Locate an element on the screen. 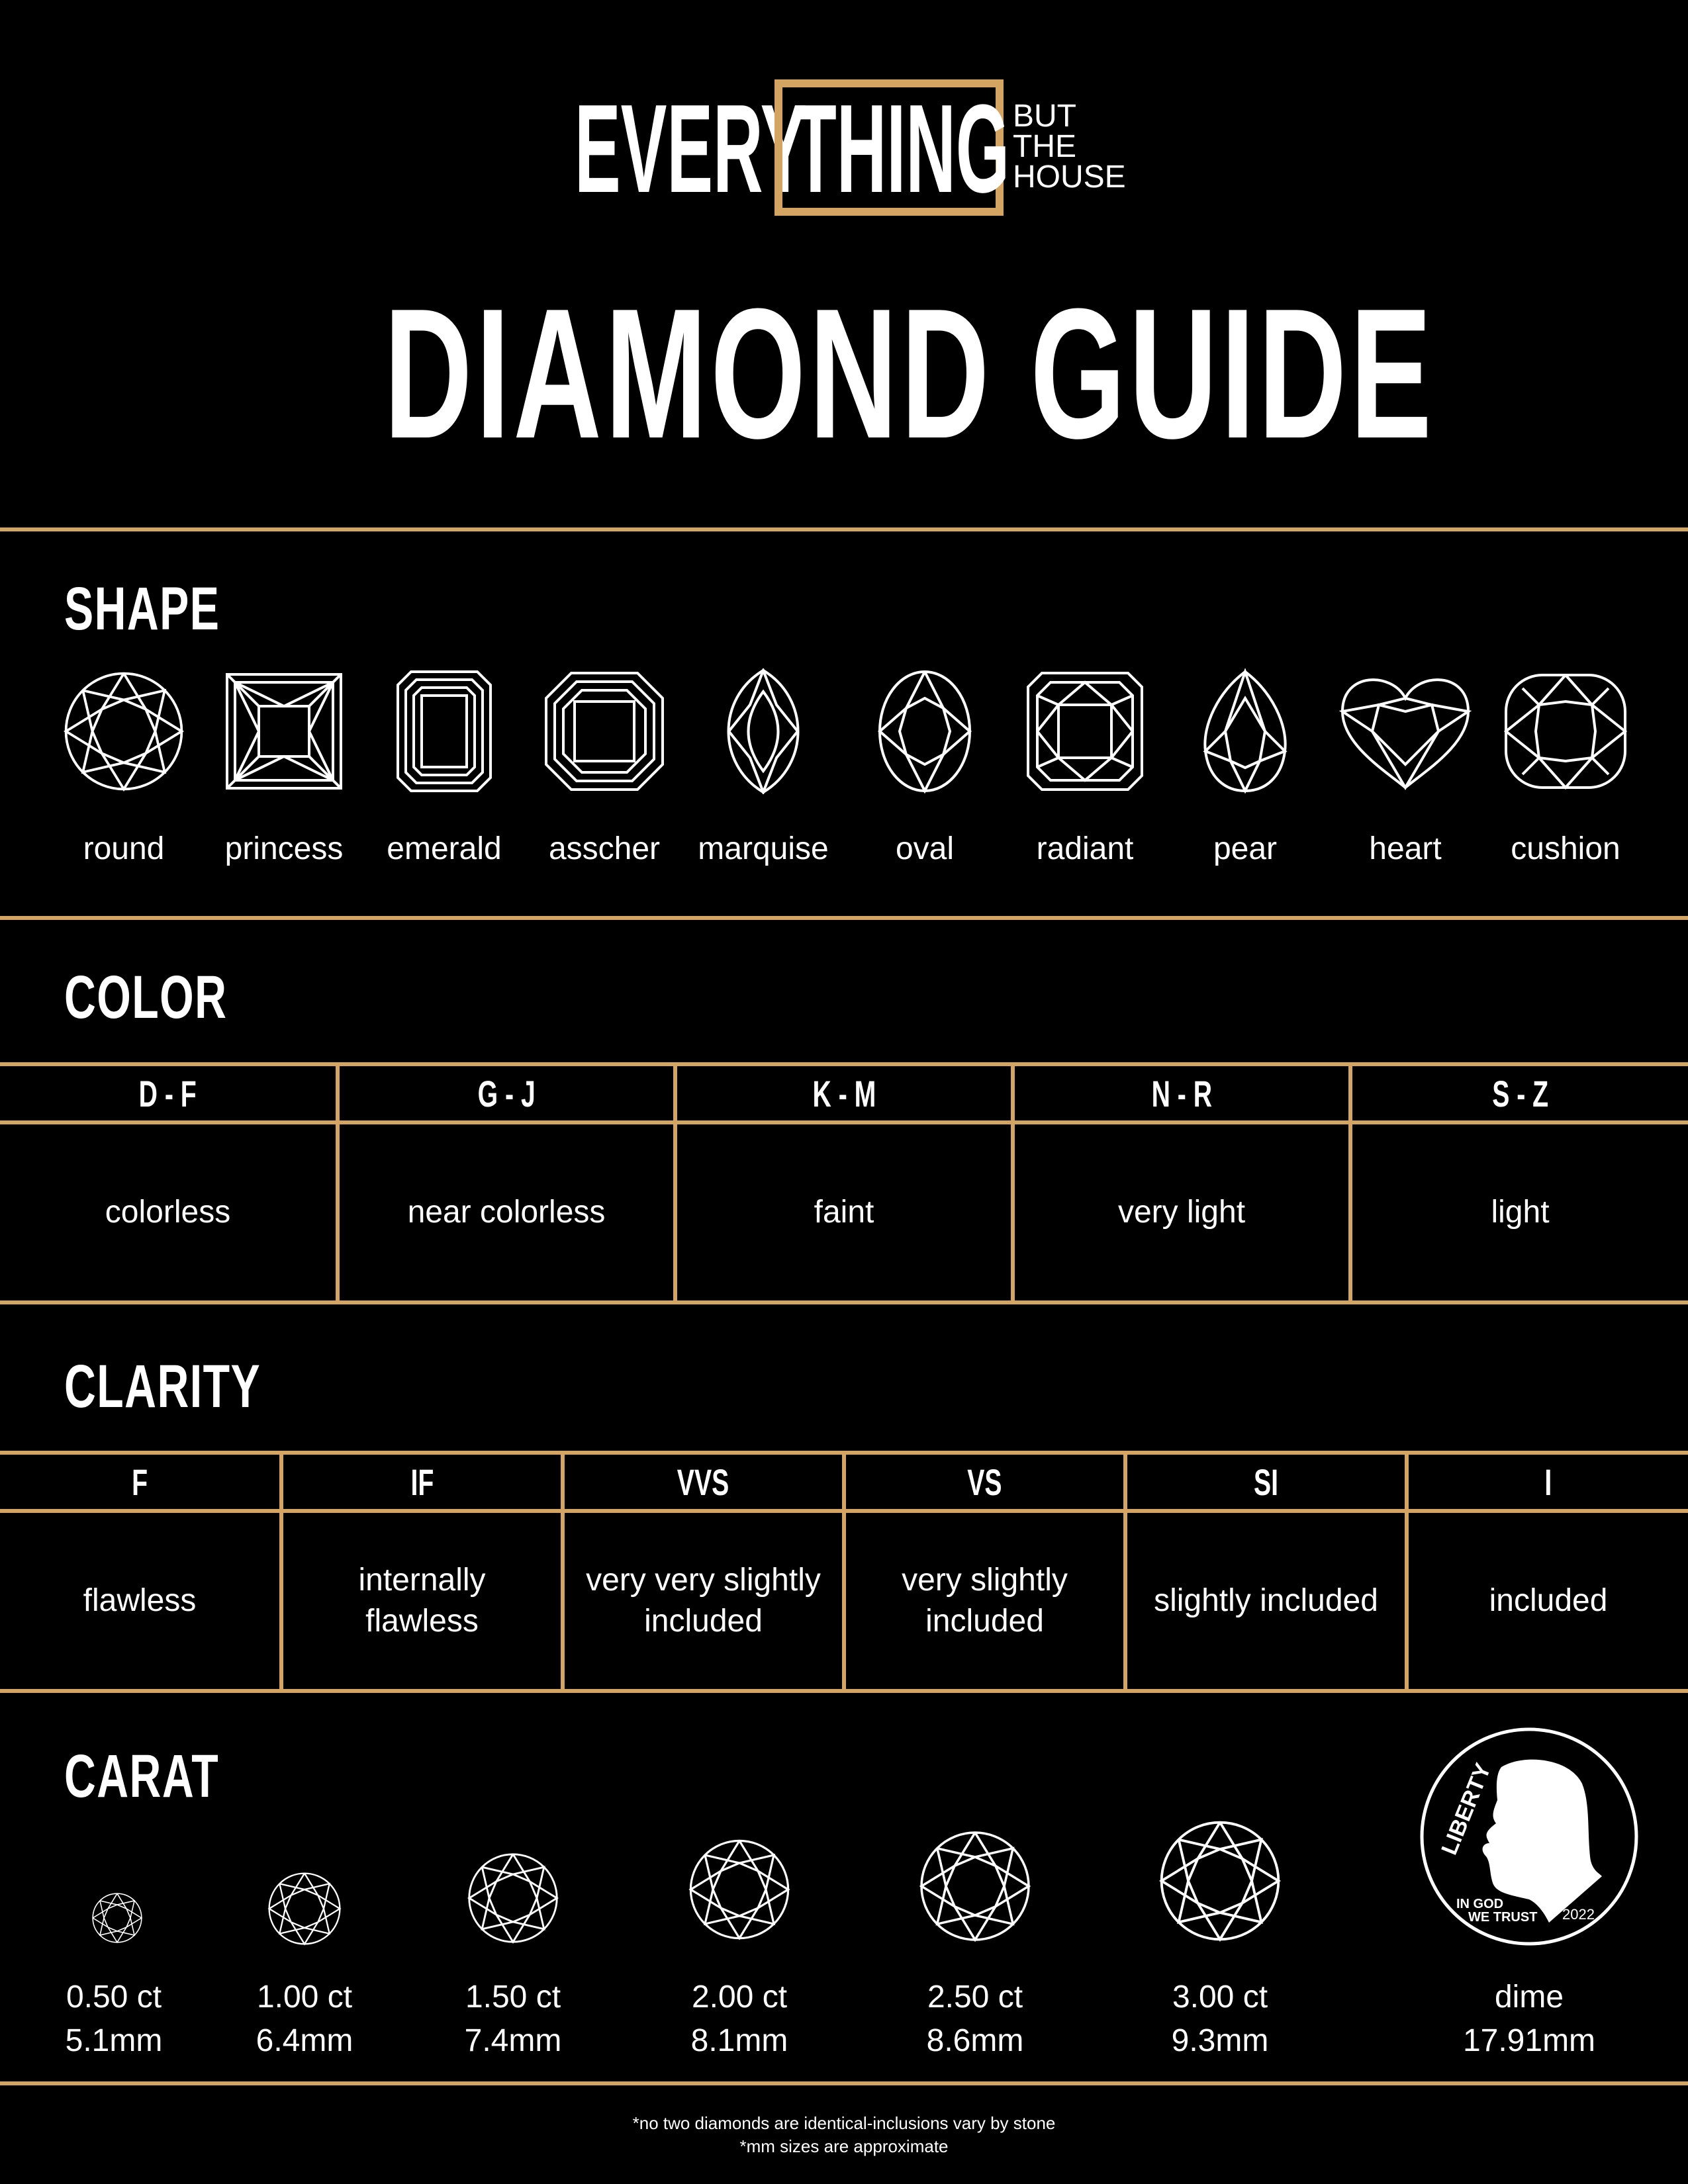  clarity-description: flawless is located at coordinates (141, 1601).